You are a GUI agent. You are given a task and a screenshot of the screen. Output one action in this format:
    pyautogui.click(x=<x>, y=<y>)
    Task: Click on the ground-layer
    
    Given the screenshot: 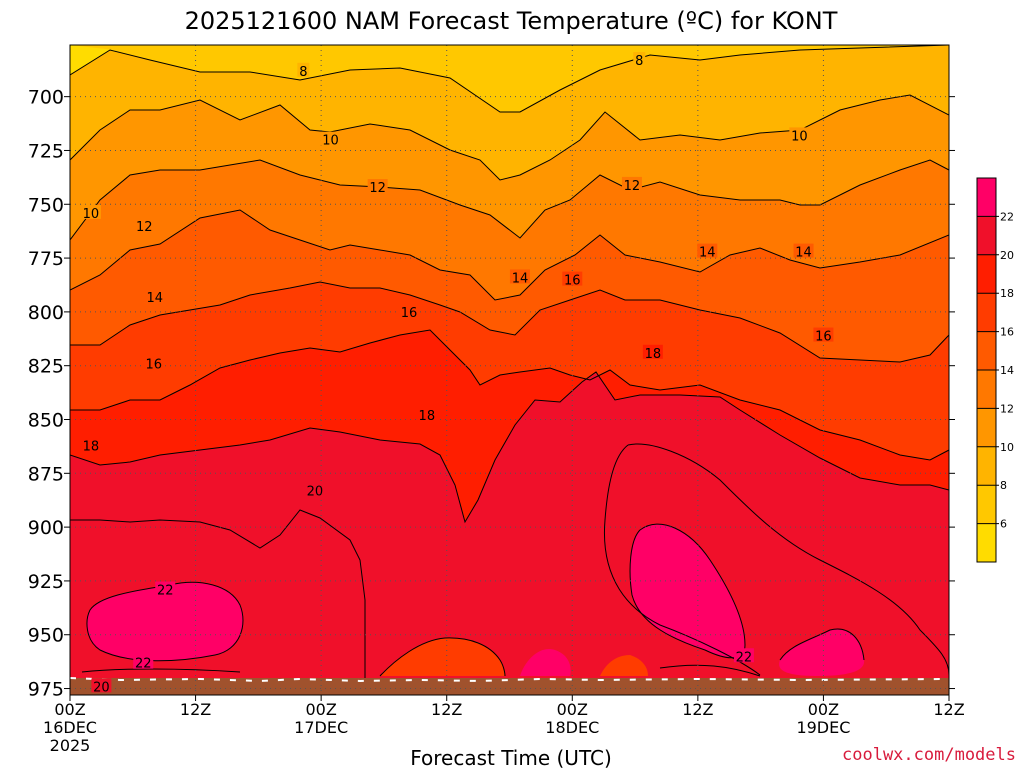 What is the action you would take?
    pyautogui.click(x=509, y=686)
    